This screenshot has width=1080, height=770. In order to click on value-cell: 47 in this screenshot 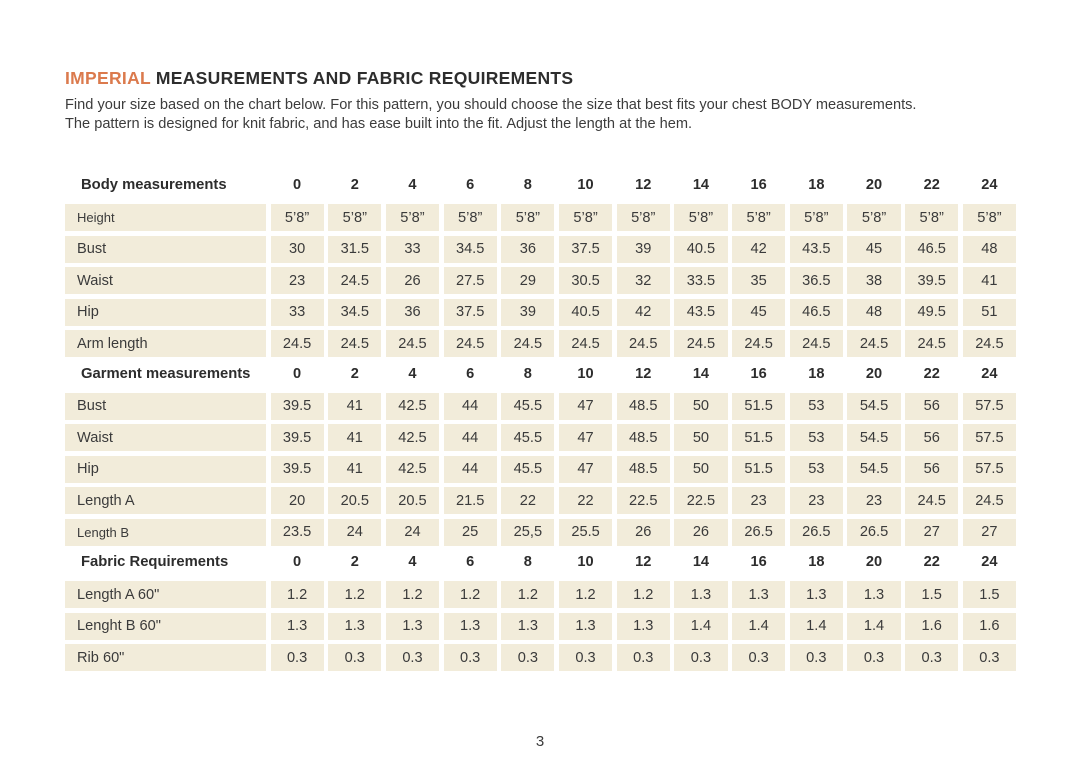, I will do `click(585, 406)`.